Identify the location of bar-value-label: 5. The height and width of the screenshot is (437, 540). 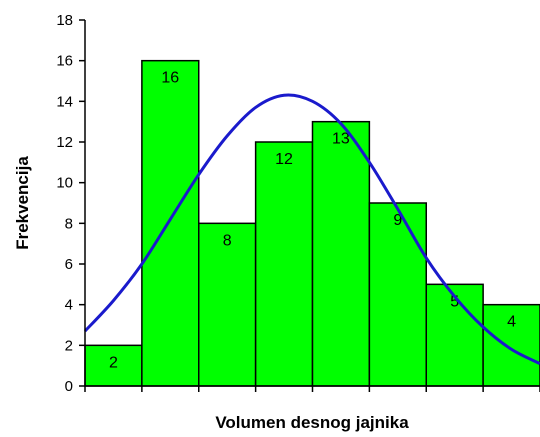
(454, 301).